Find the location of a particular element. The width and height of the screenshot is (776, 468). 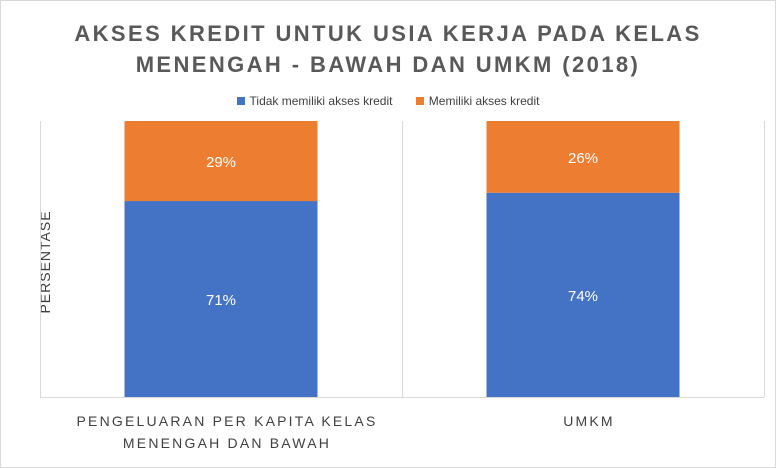

legend-label-no-credit: Tidak memiliki akses kredit is located at coordinates (321, 101).